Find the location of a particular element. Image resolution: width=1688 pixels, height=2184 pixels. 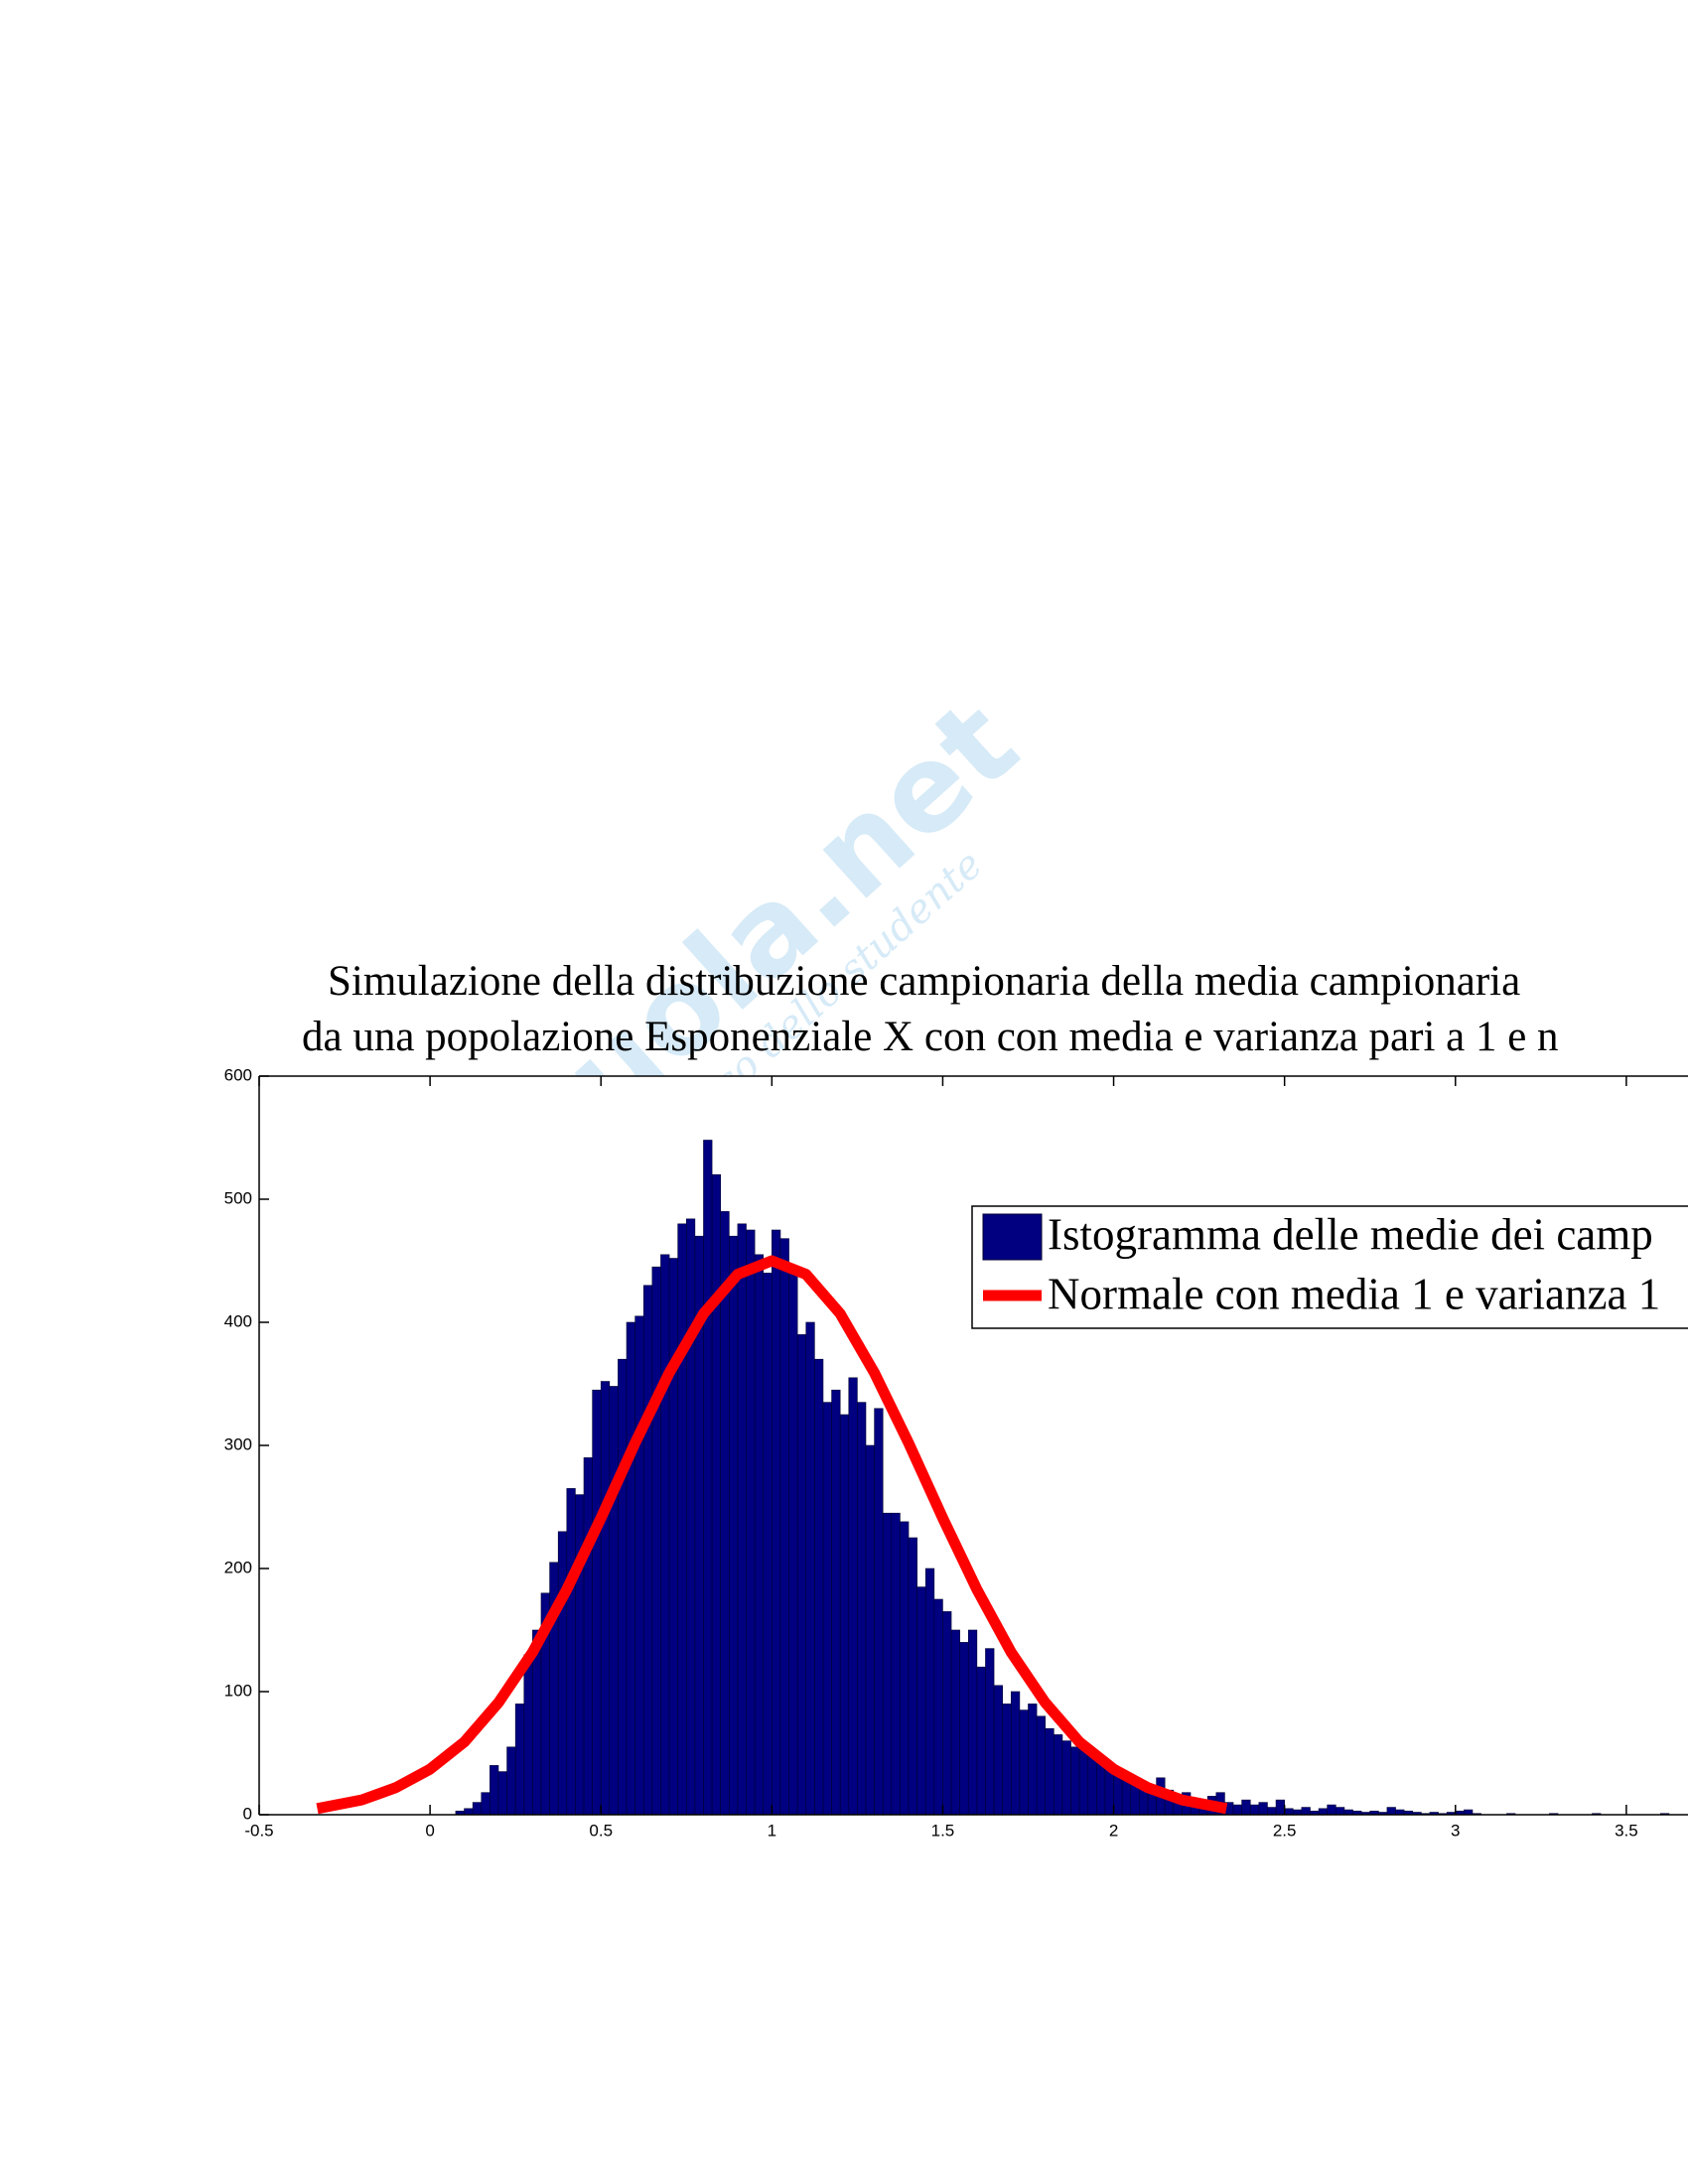

legend-swatch is located at coordinates (1012, 1237).